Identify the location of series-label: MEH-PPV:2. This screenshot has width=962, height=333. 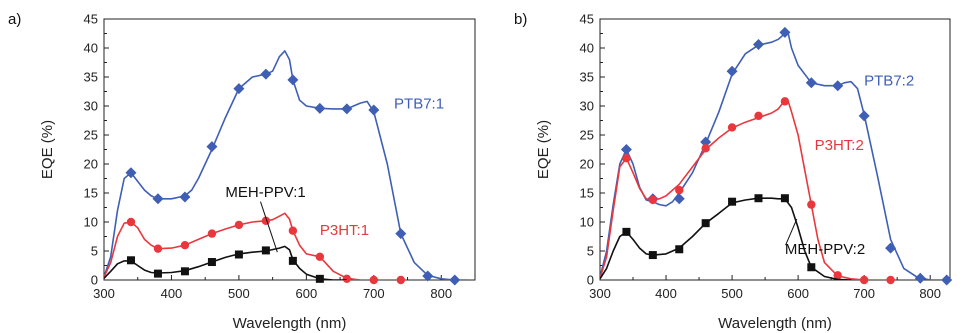
(825, 249).